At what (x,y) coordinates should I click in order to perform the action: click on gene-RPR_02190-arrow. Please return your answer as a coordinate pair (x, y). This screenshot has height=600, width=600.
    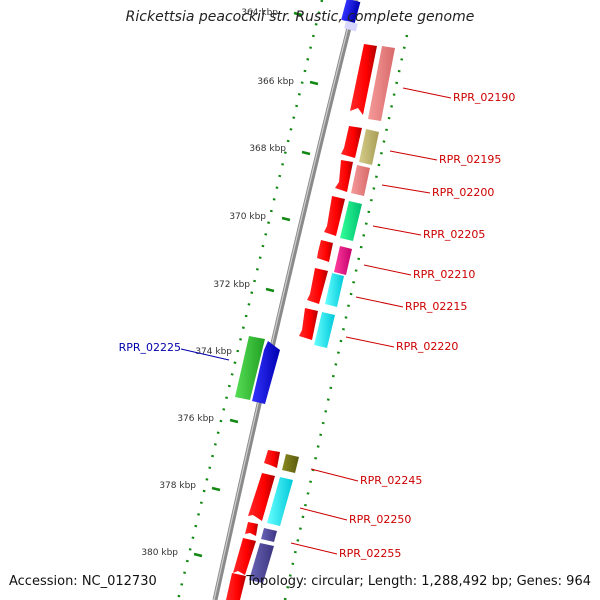
    Looking at the image, I should click on (363, 79).